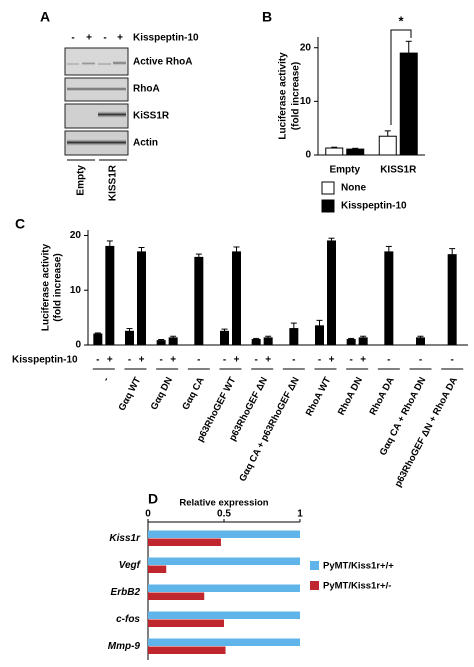 The height and width of the screenshot is (667, 474). I want to click on x-tick-label: Gαq CA + p63RhoGEF ΔN, so click(269, 429).